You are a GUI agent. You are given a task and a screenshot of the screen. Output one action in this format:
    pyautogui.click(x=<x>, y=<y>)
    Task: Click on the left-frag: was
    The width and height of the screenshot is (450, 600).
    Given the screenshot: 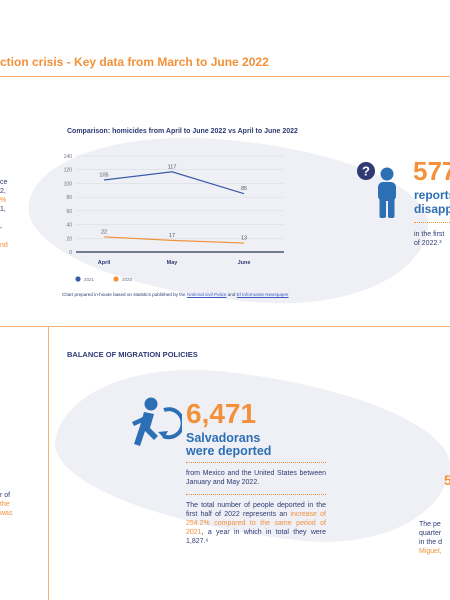 What is the action you would take?
    pyautogui.click(x=6, y=513)
    